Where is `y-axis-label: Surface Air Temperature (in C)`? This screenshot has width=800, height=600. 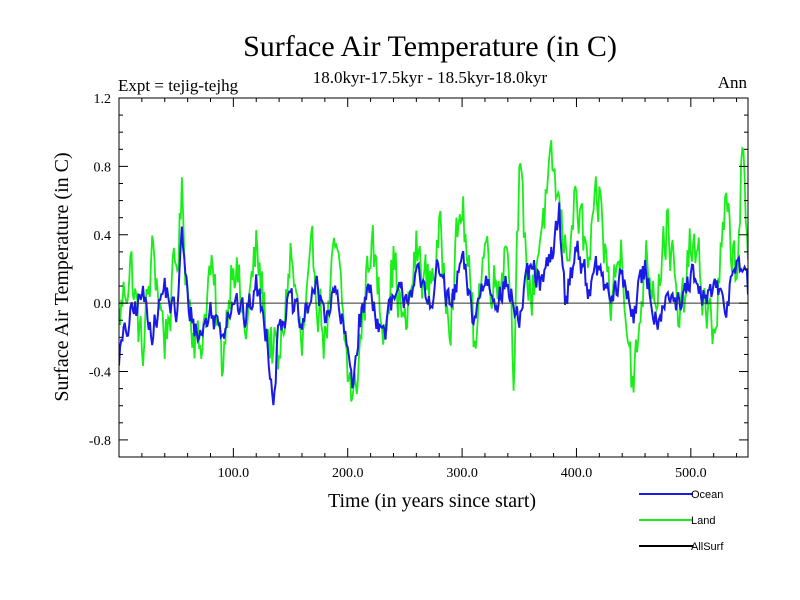
y-axis-label: Surface Air Temperature (in C) is located at coordinates (62, 276).